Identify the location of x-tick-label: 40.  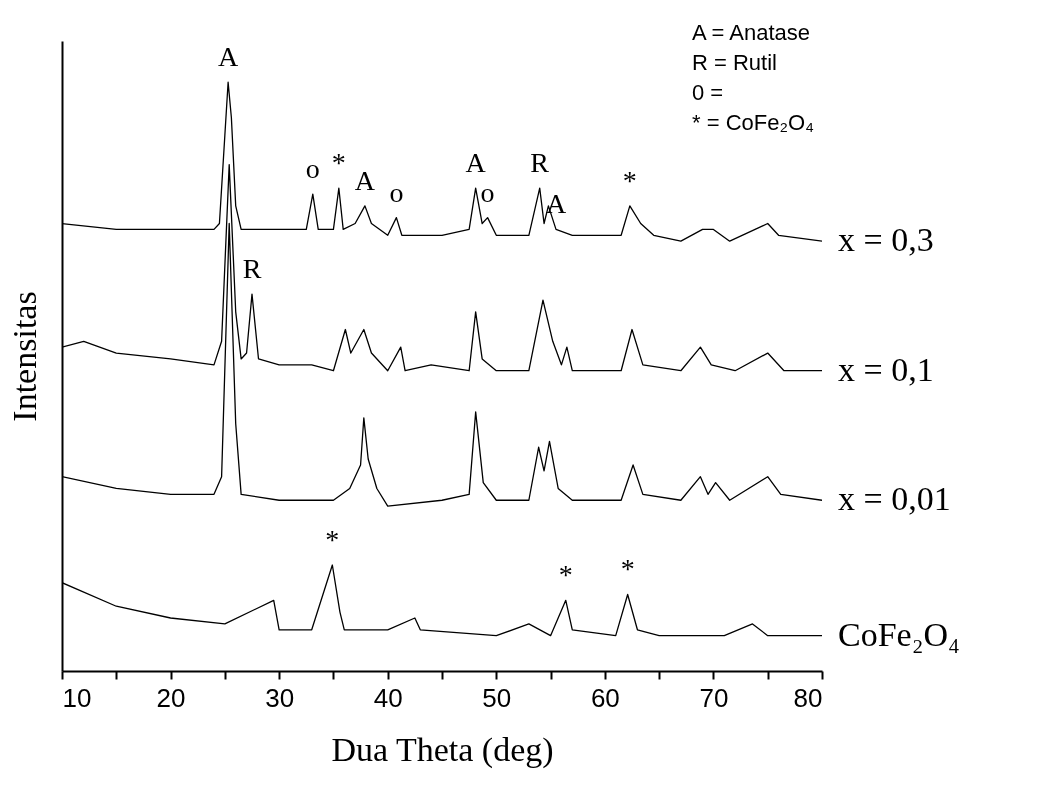
(388, 697).